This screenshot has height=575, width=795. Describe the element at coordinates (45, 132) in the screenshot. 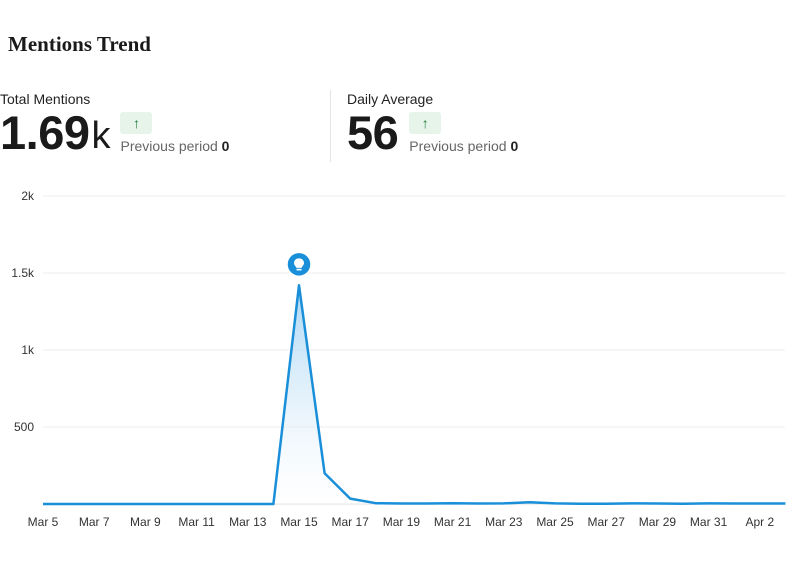

I see `stat-value: 1.69` at that location.